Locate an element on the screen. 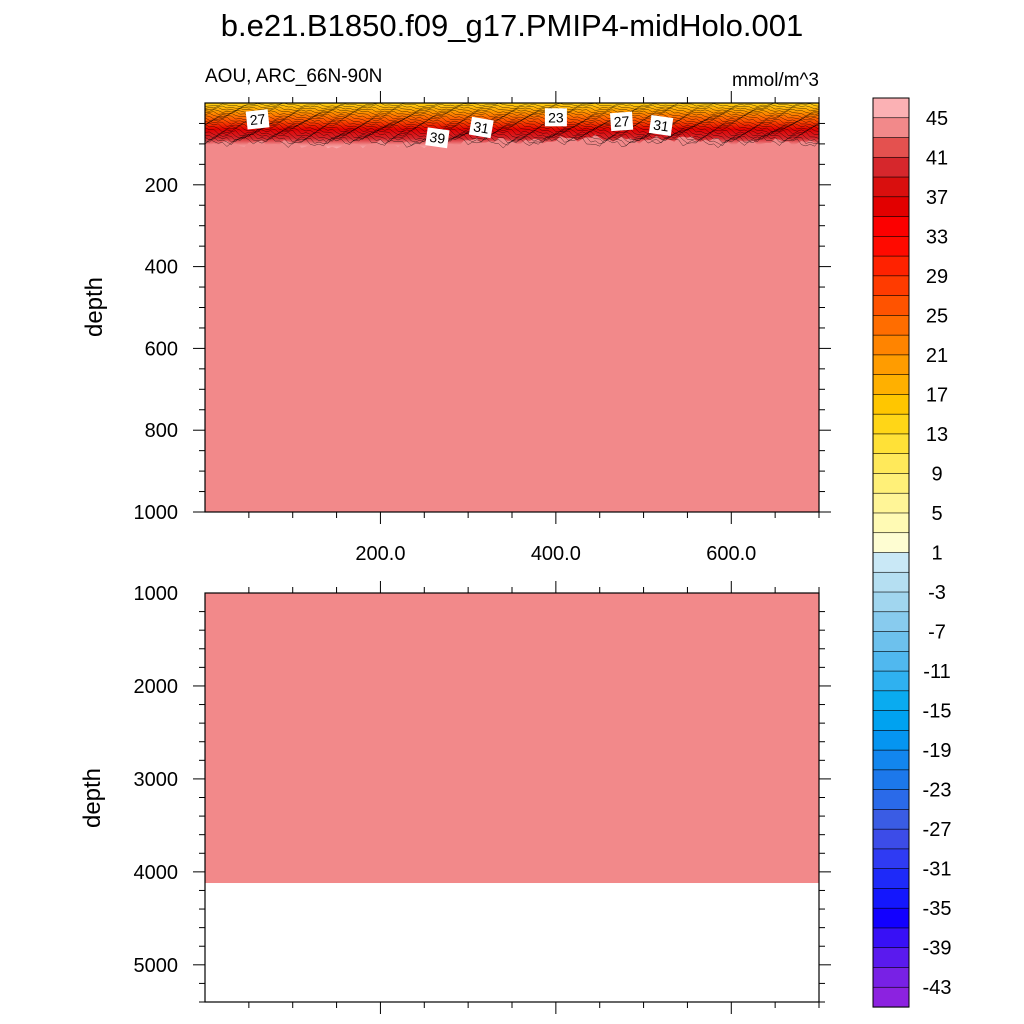 This screenshot has width=1024, height=1024. colorbar-label: -27 is located at coordinates (937, 830).